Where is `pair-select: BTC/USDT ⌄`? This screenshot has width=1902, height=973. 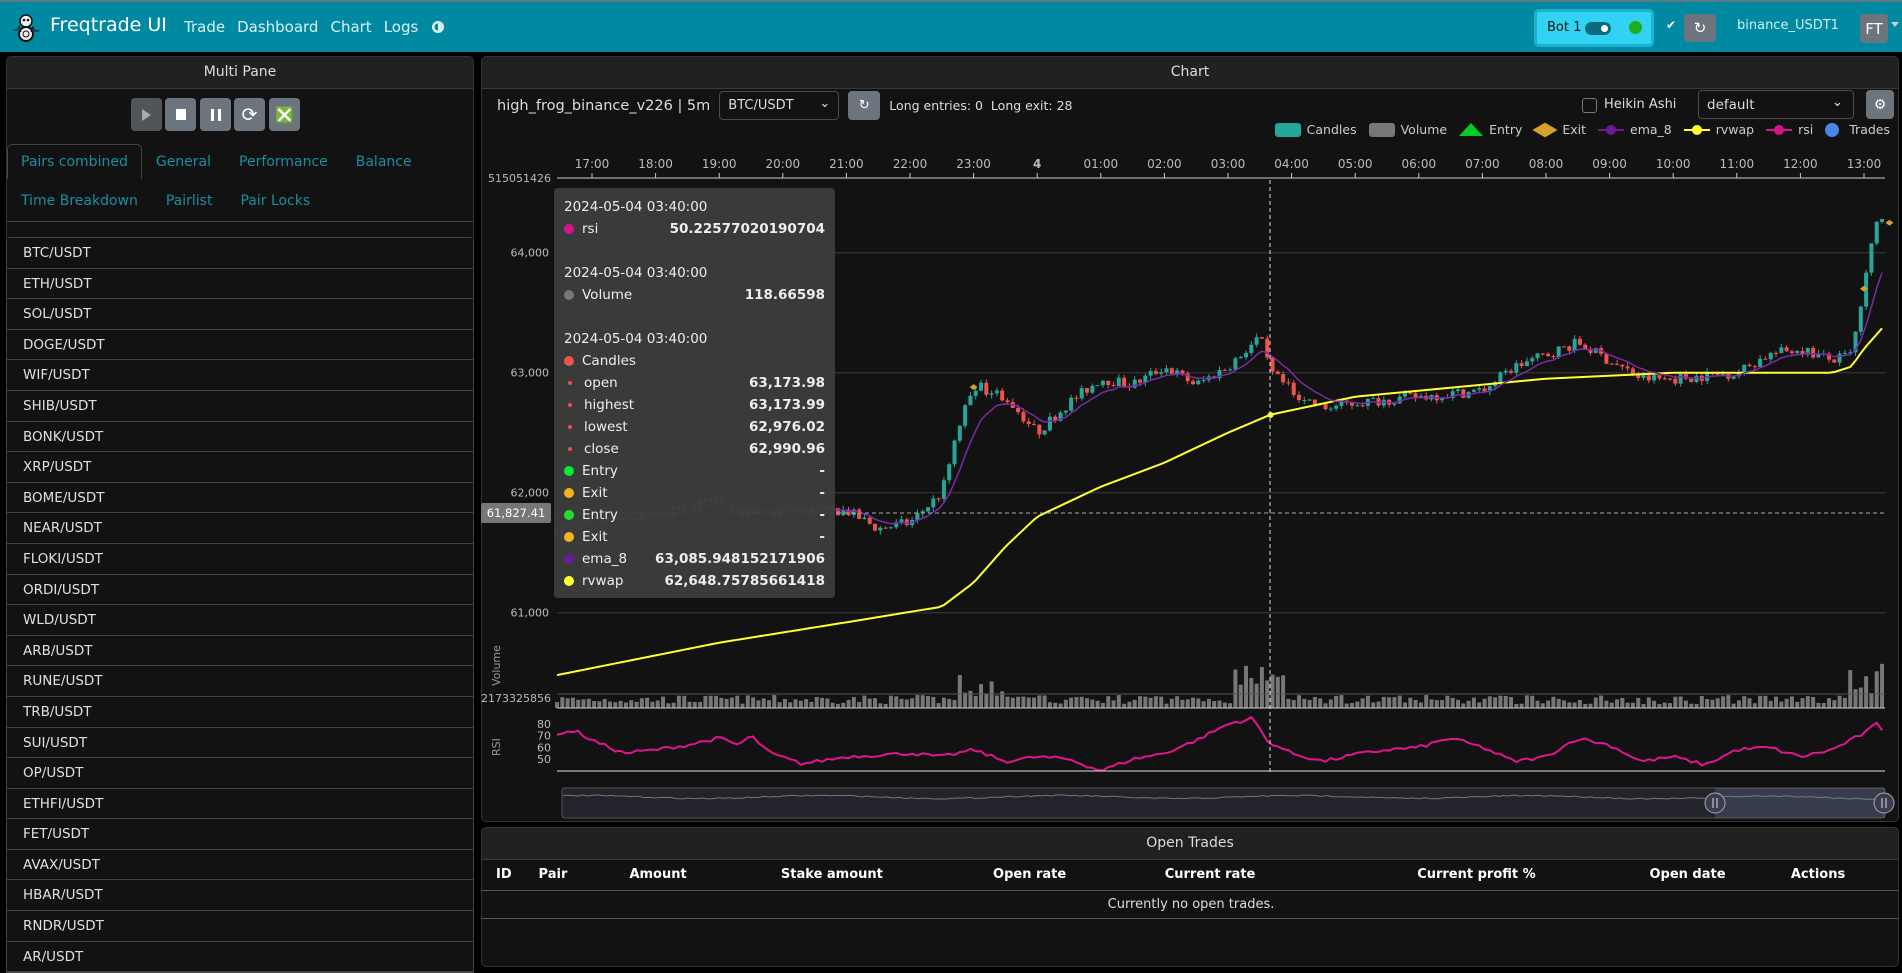
pair-select: BTC/USDT ⌄ is located at coordinates (779, 105).